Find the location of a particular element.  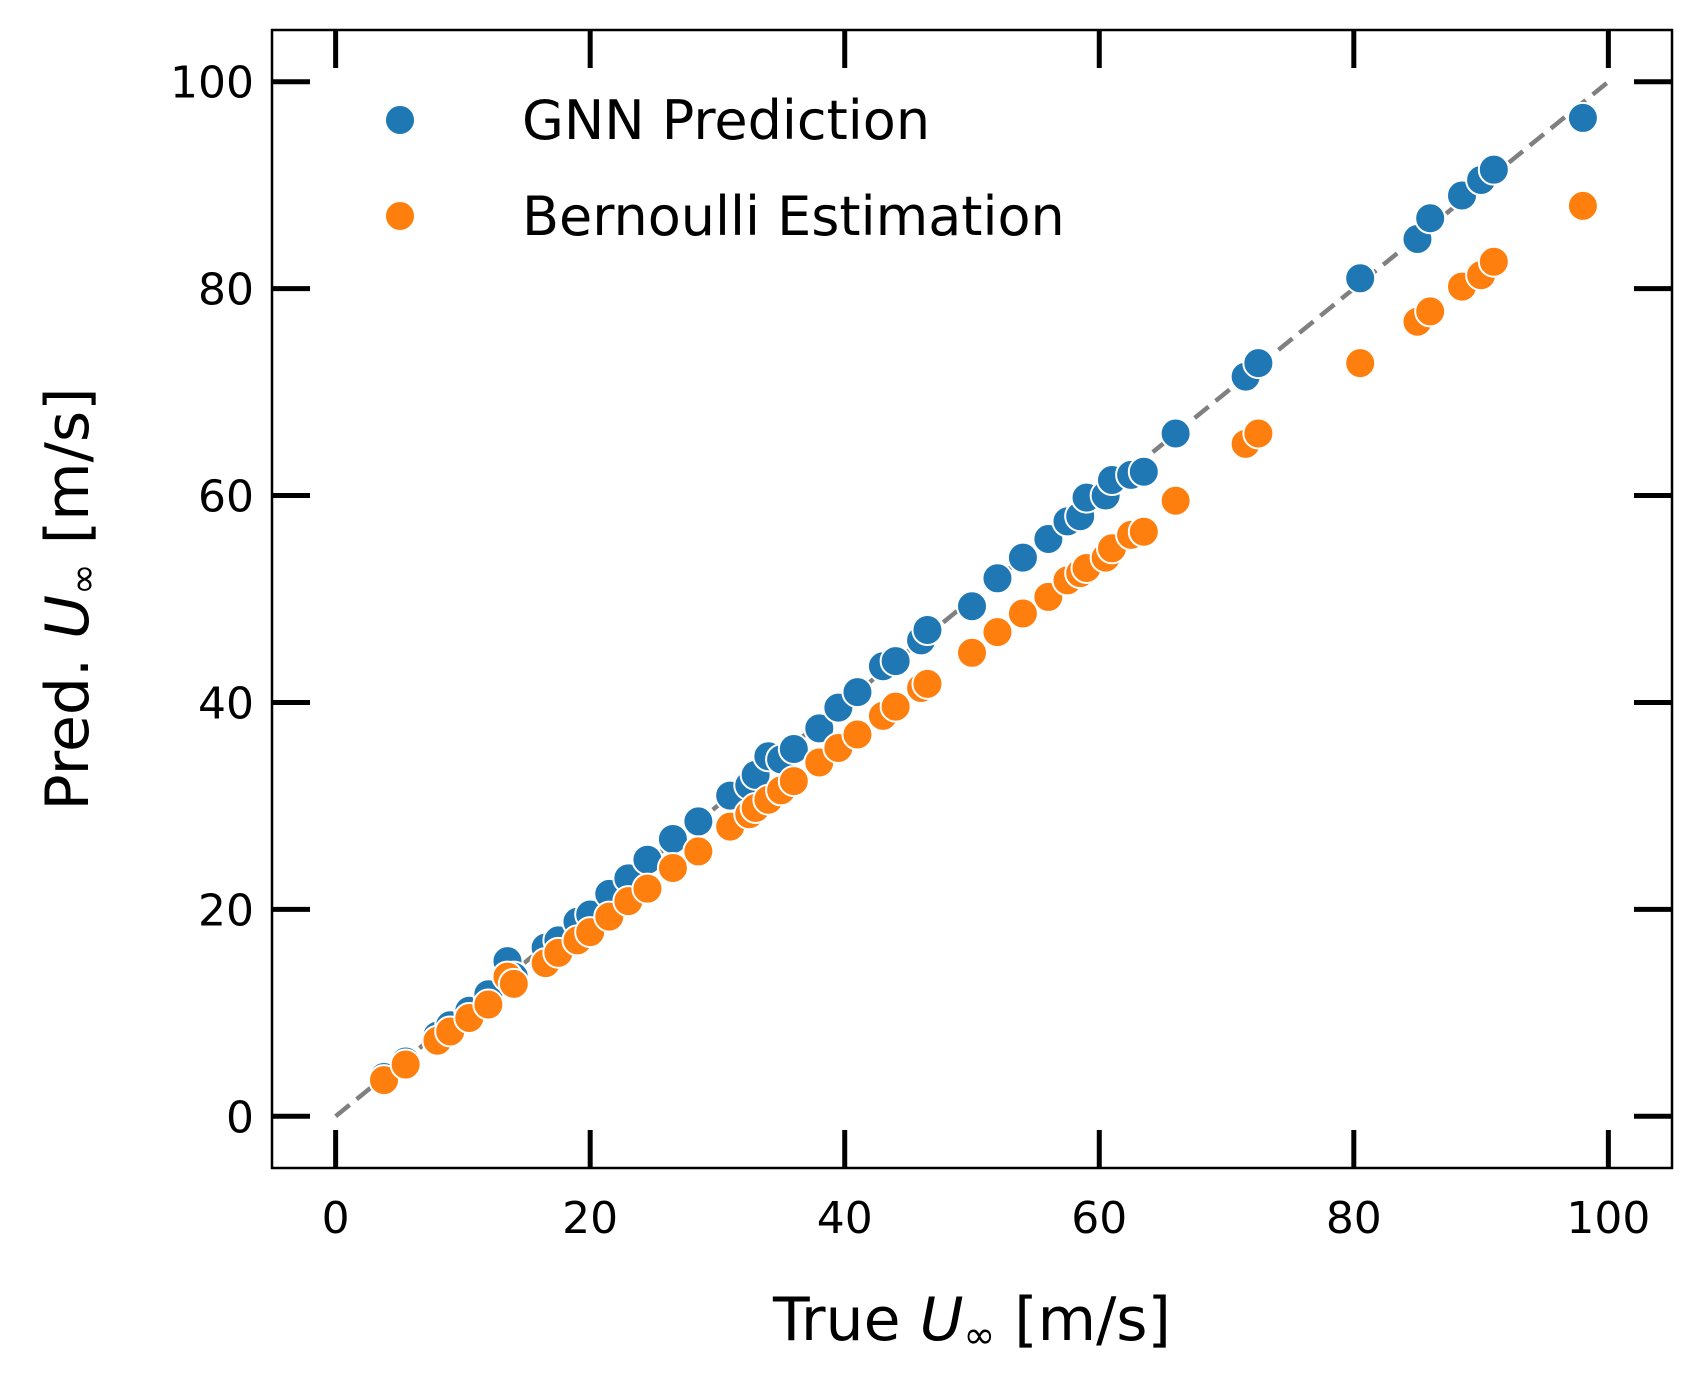

y-tick-label: 100 is located at coordinates (212, 83).